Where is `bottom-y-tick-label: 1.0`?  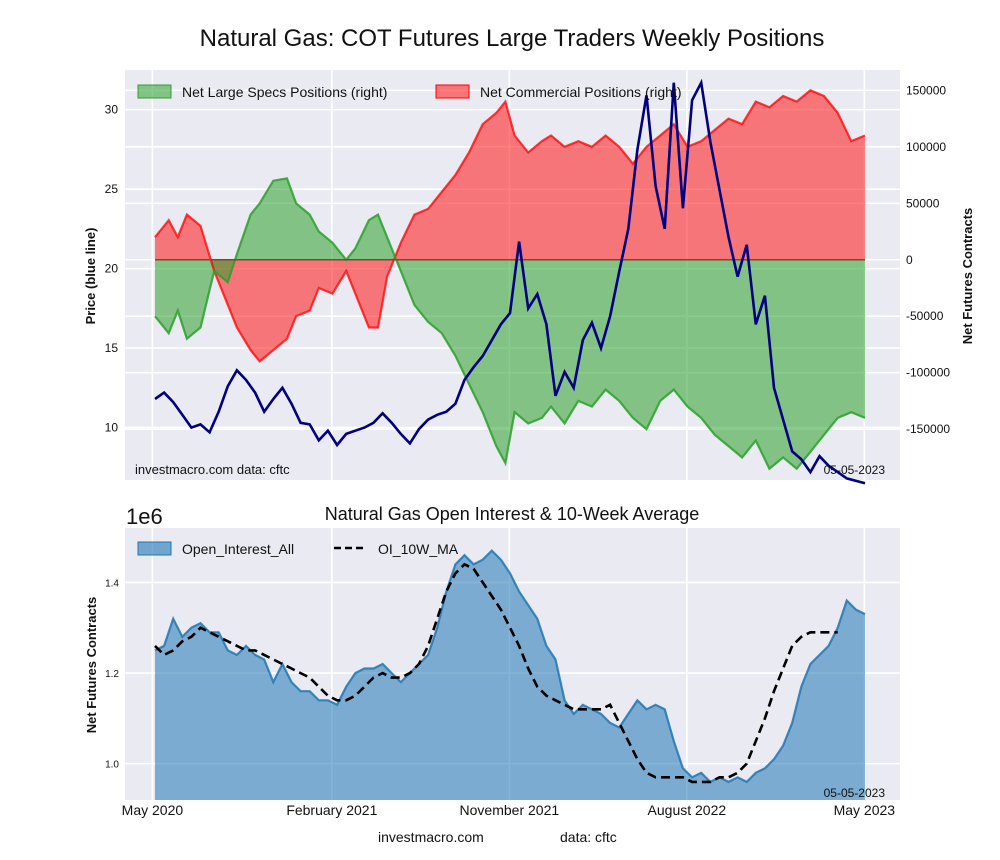 bottom-y-tick-label: 1.0 is located at coordinates (112, 765).